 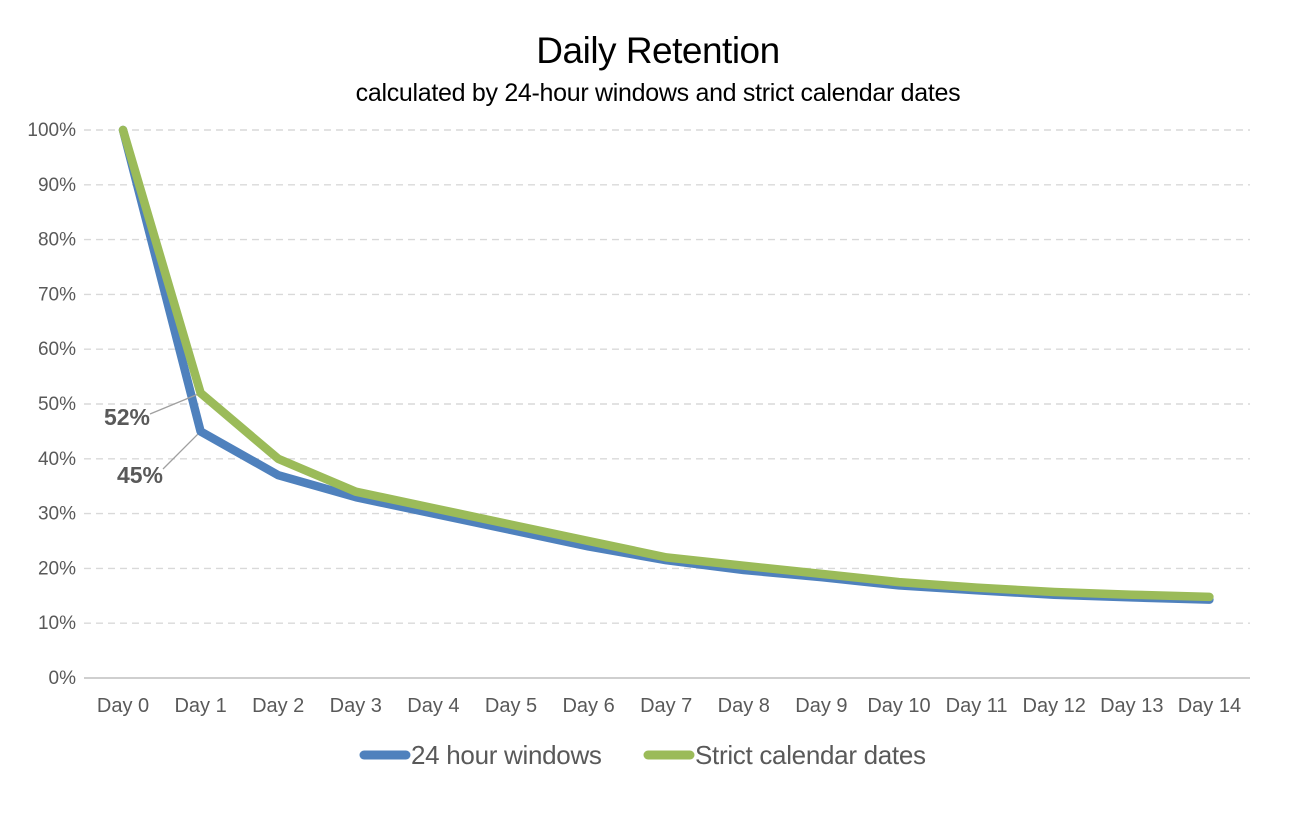 I want to click on x-tick-label: Day 10, so click(x=898, y=706).